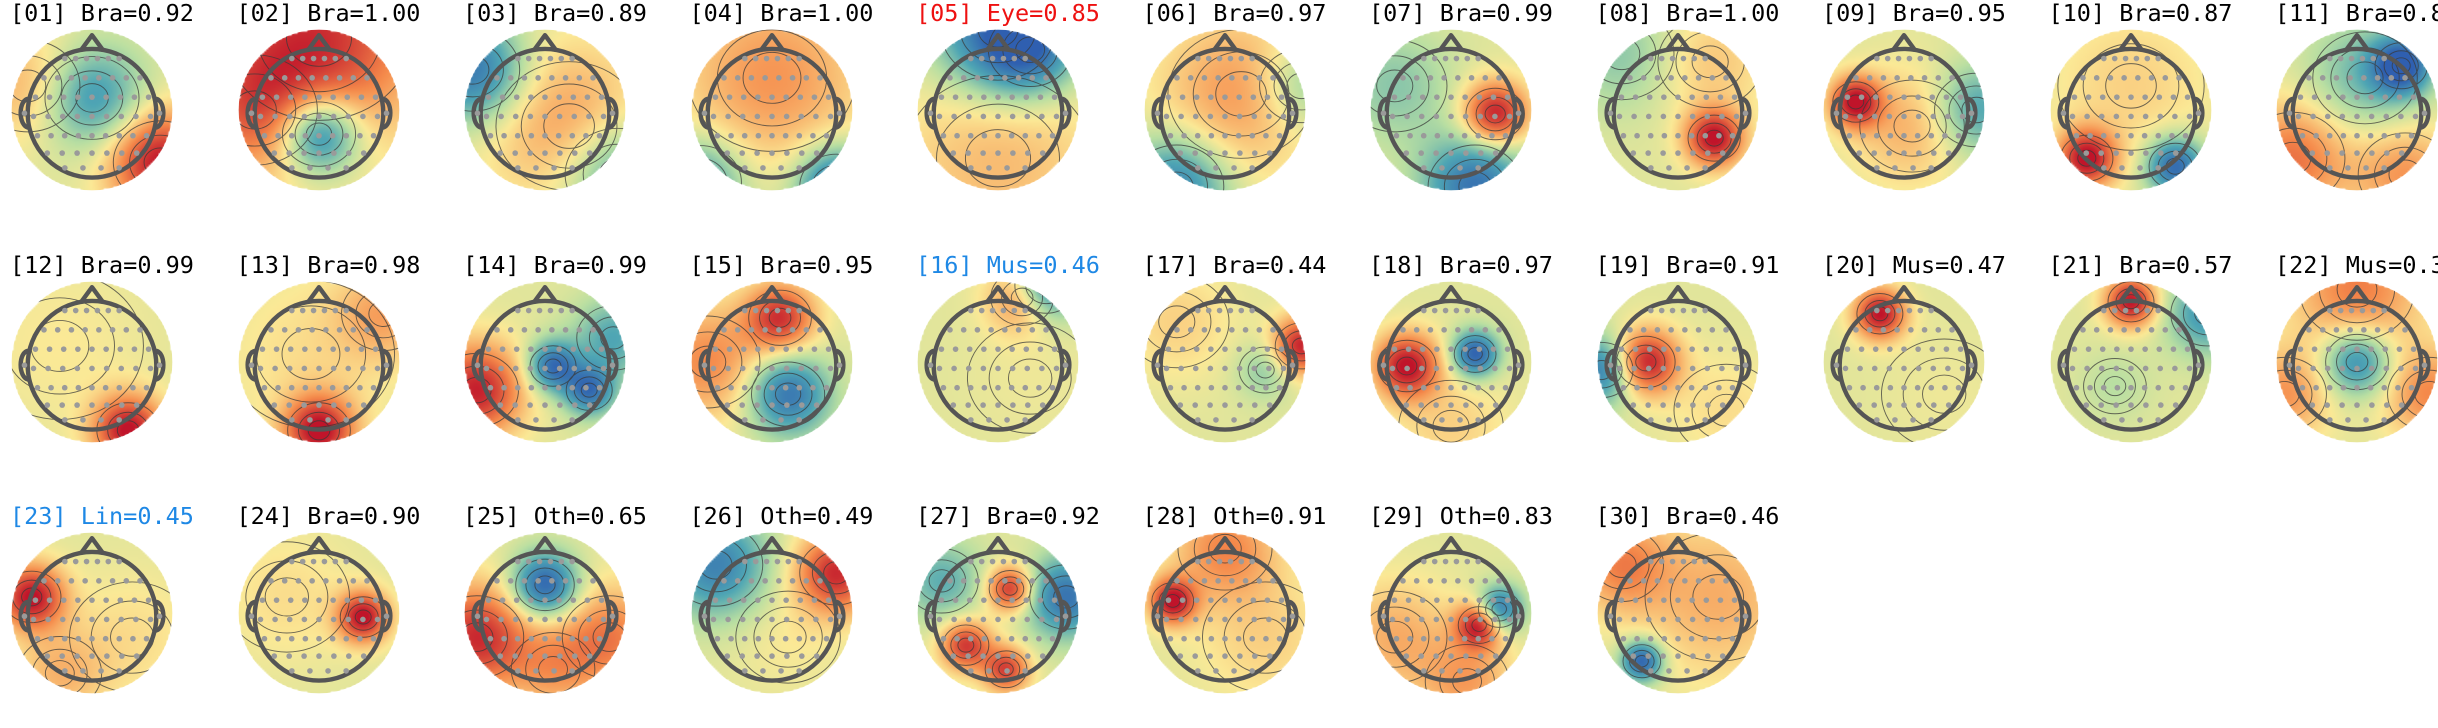 Image resolution: width=2438 pixels, height=728 pixels. I want to click on component-panel: [14] Bra=0.99, so click(575, 364).